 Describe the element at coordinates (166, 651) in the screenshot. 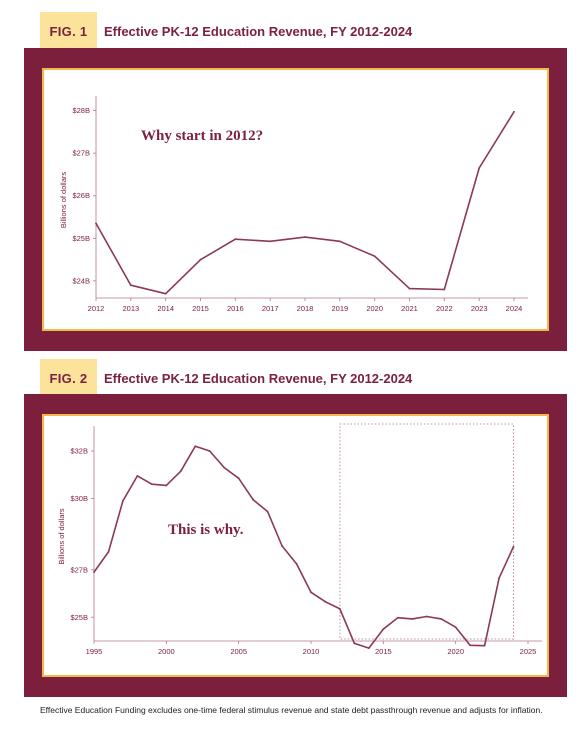

I see `x-tick-label: 2000` at that location.